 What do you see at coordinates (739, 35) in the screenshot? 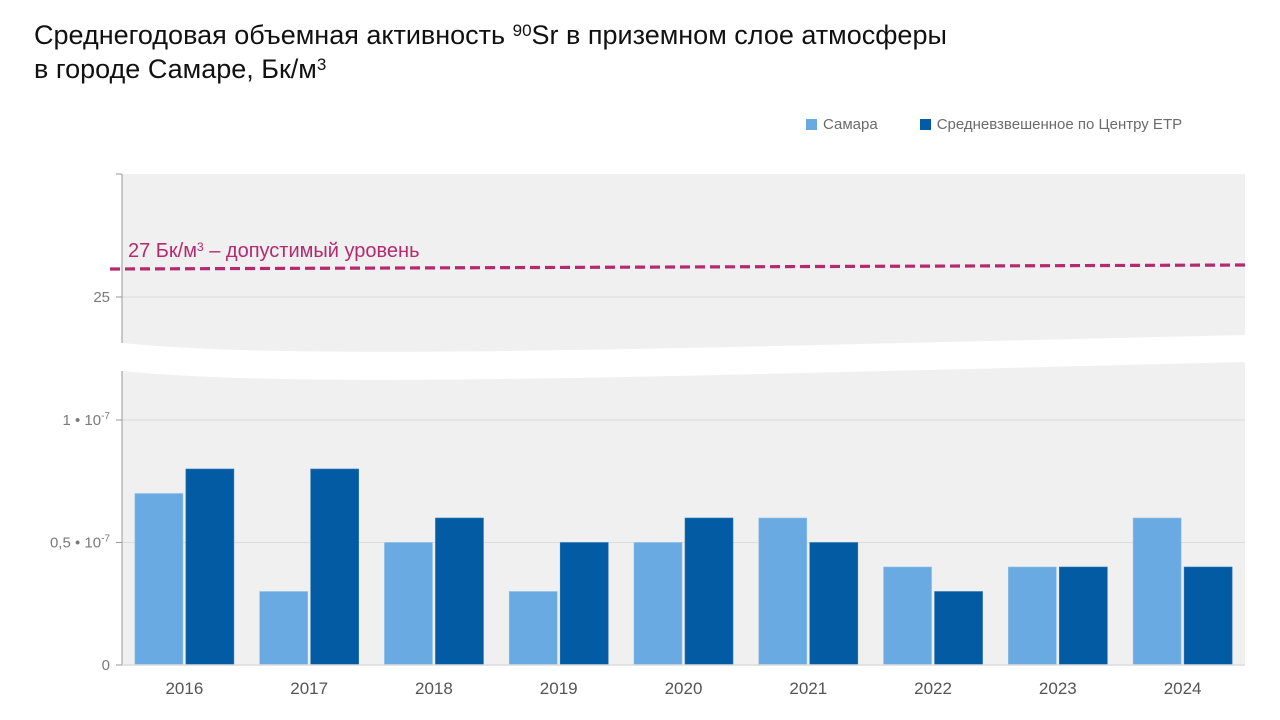
I see `title-text-cont: Sr в приземном слое атмосферы` at bounding box center [739, 35].